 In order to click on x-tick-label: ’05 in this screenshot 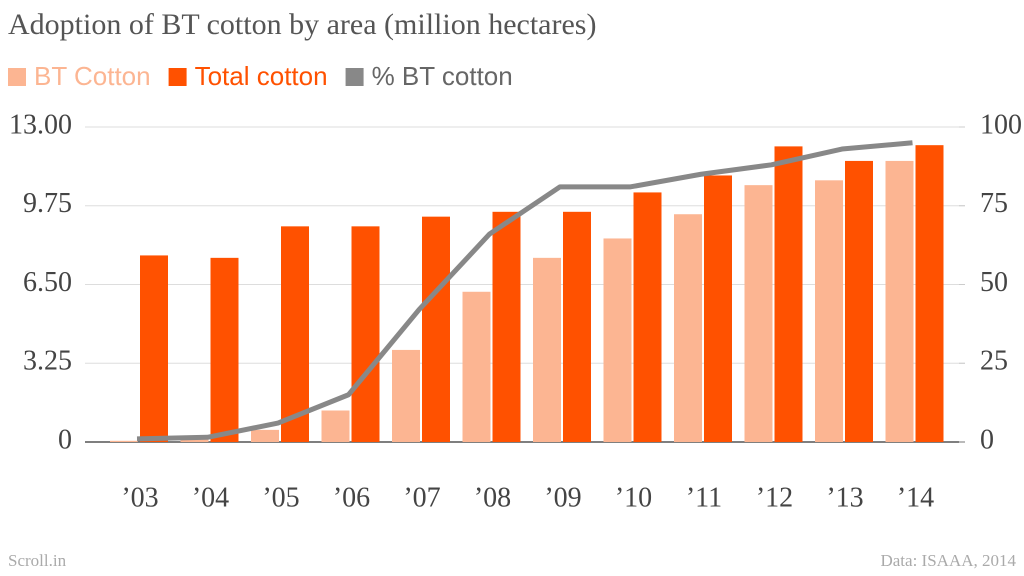, I will do `click(280, 497)`.